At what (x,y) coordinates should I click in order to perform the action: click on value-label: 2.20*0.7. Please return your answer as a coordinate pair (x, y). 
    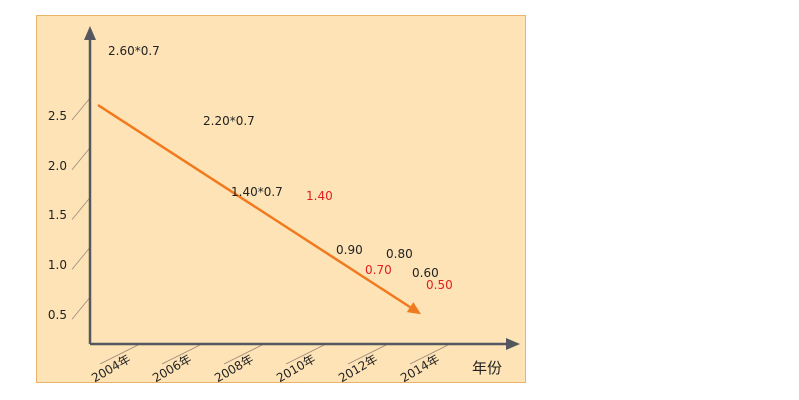
    Looking at the image, I should click on (229, 121).